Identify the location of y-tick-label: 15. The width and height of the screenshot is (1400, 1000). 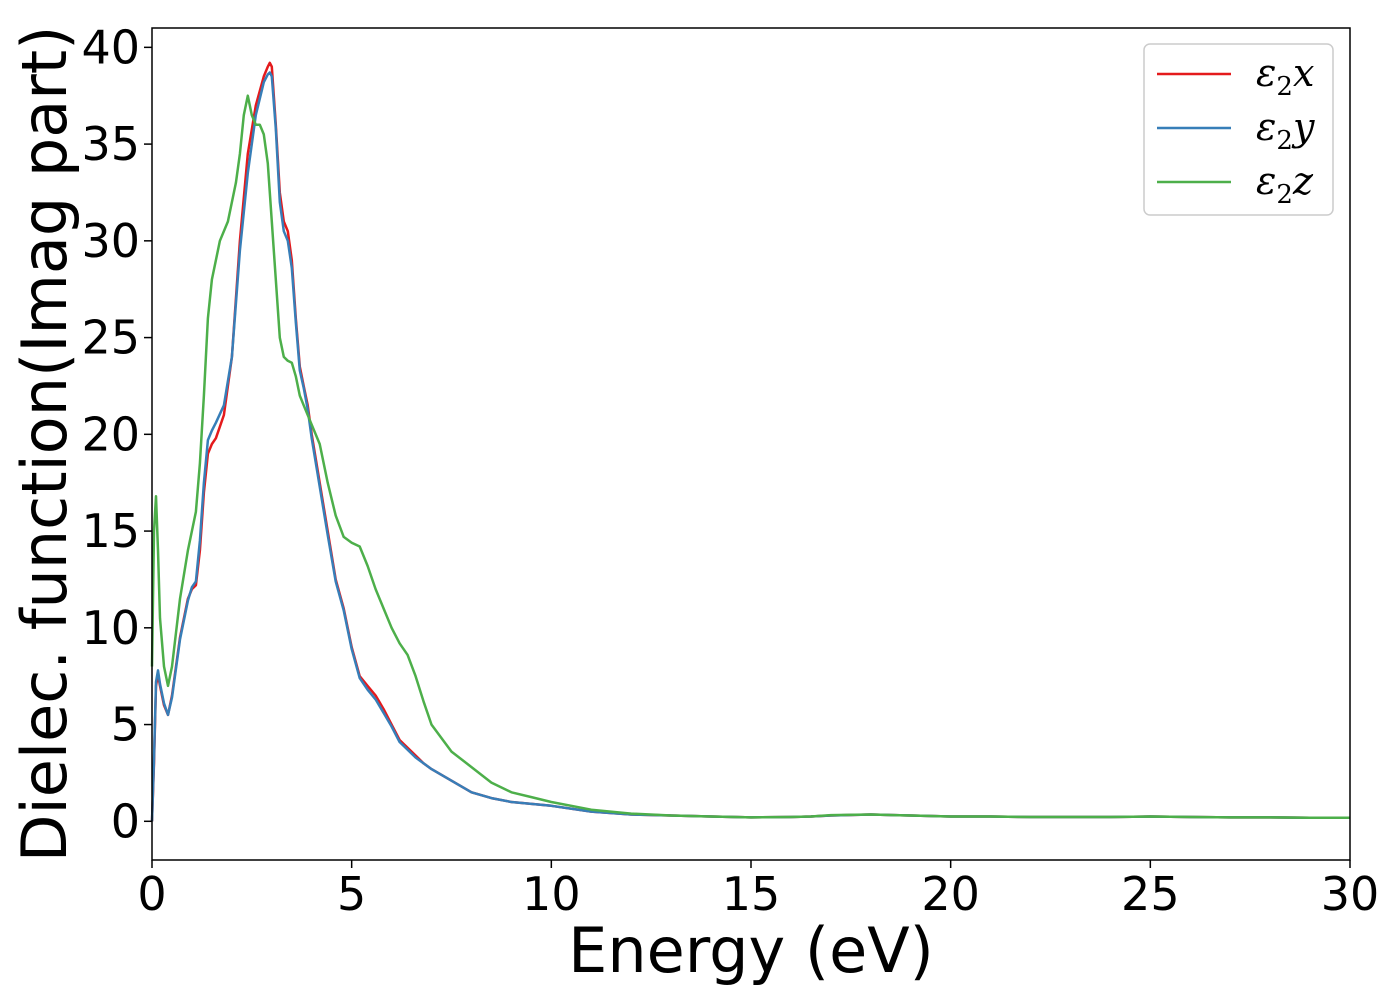
(110, 531).